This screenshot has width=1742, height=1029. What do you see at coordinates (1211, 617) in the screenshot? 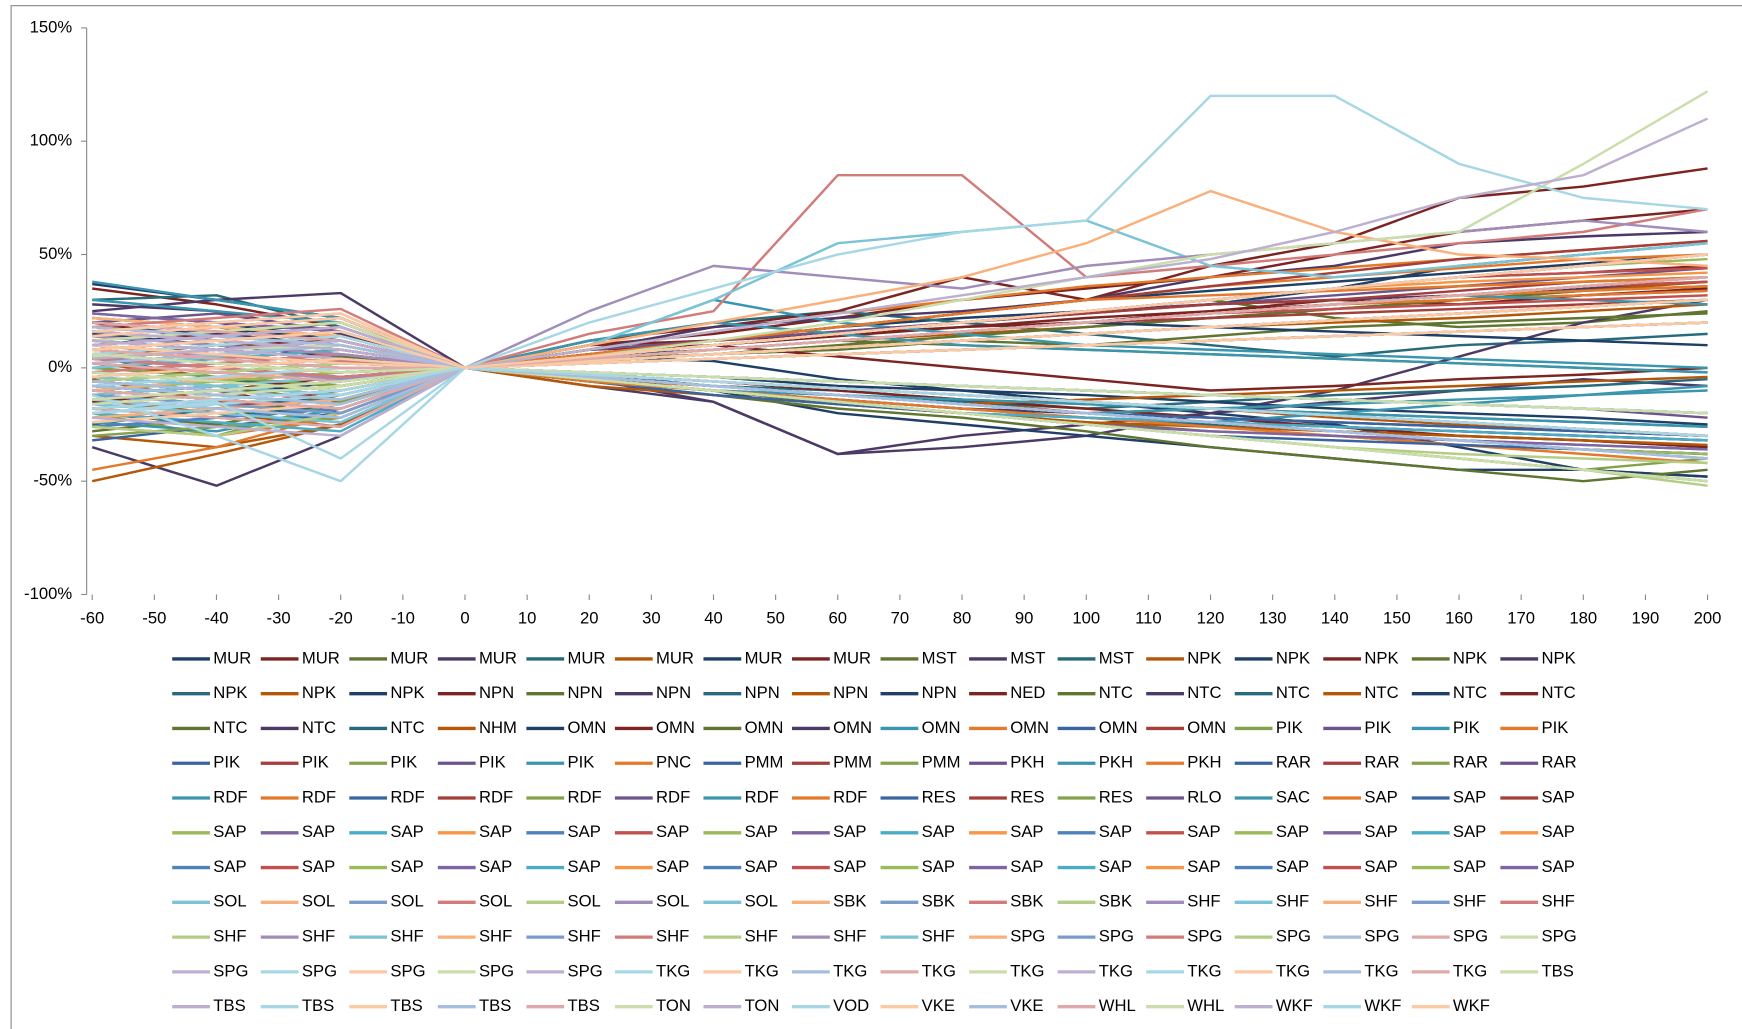
I see `x-tick-label: 120` at bounding box center [1211, 617].